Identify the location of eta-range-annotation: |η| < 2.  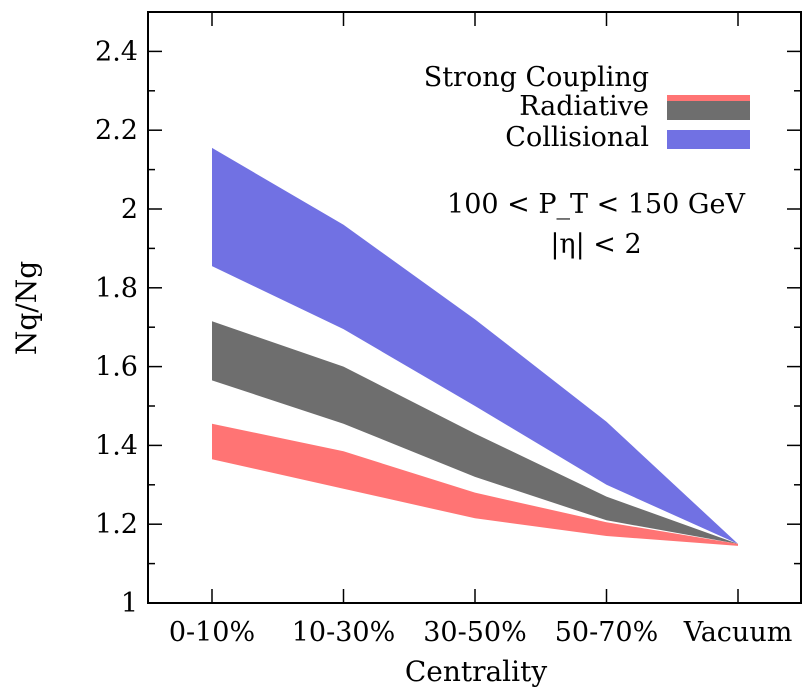
(595, 244).